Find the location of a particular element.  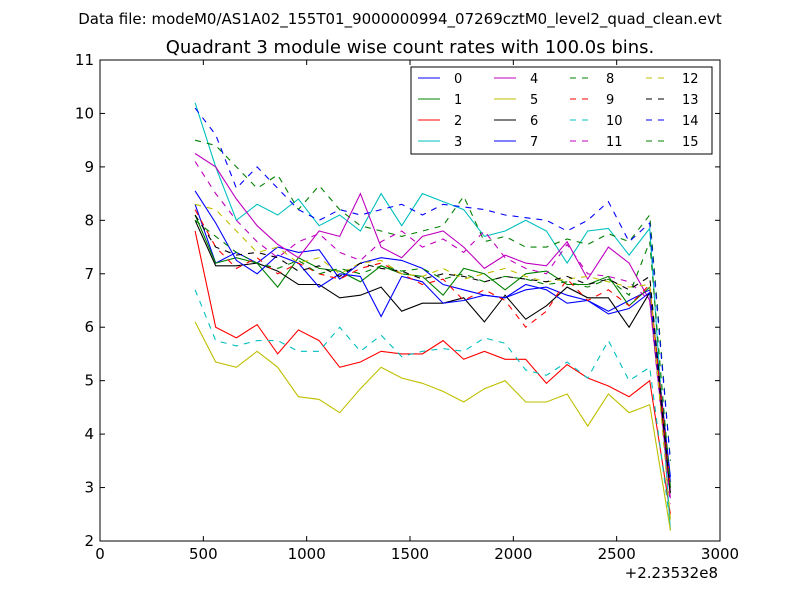

x-tick-label: 1500 is located at coordinates (410, 554).